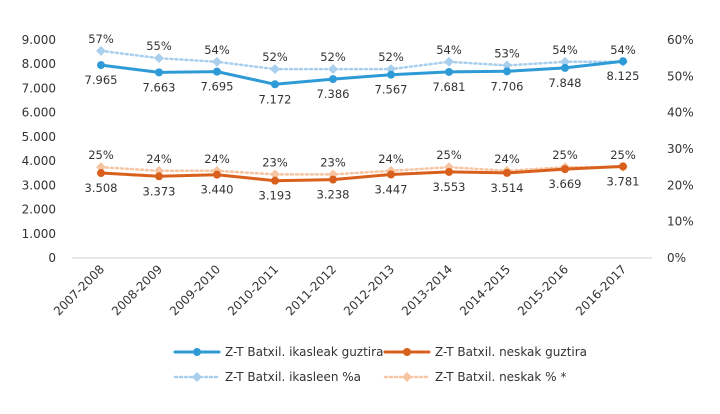  Describe the element at coordinates (217, 190) in the screenshot. I see `data-label: 3.440` at that location.